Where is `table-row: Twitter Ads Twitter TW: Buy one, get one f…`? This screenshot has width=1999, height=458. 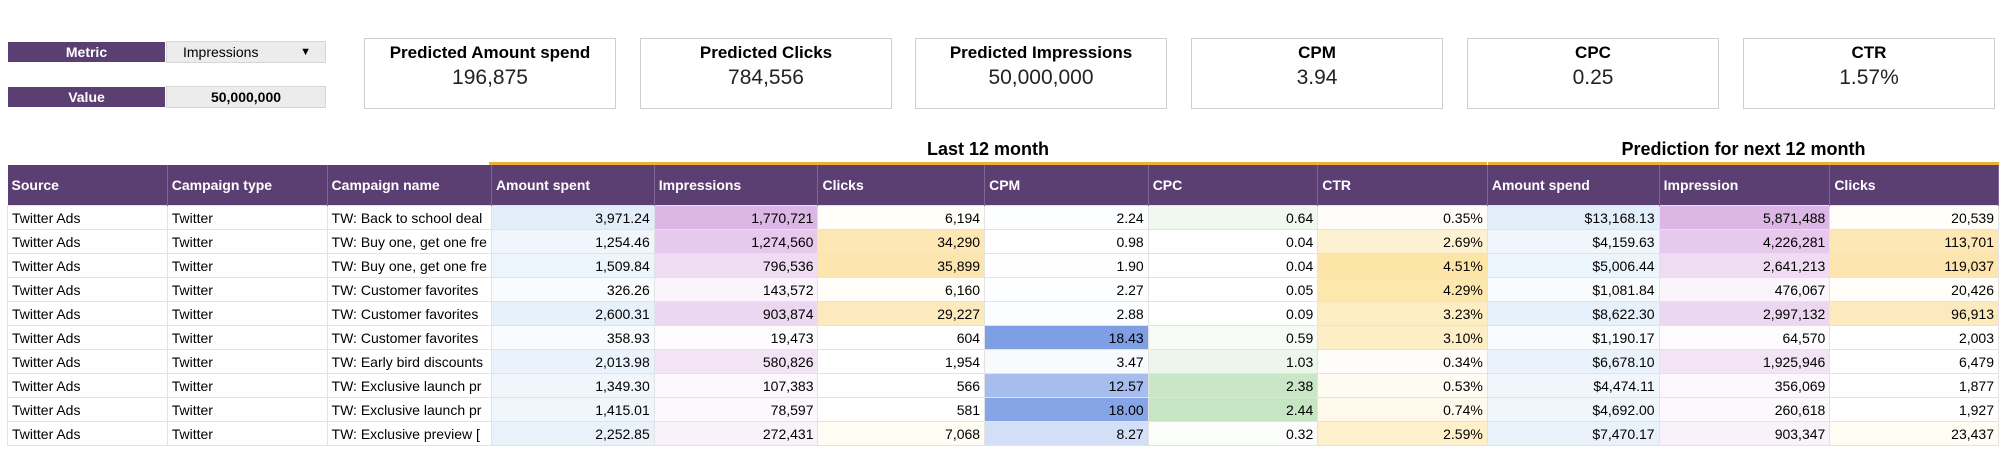 table-row: Twitter Ads Twitter TW: Buy one, get one f… is located at coordinates (1003, 265).